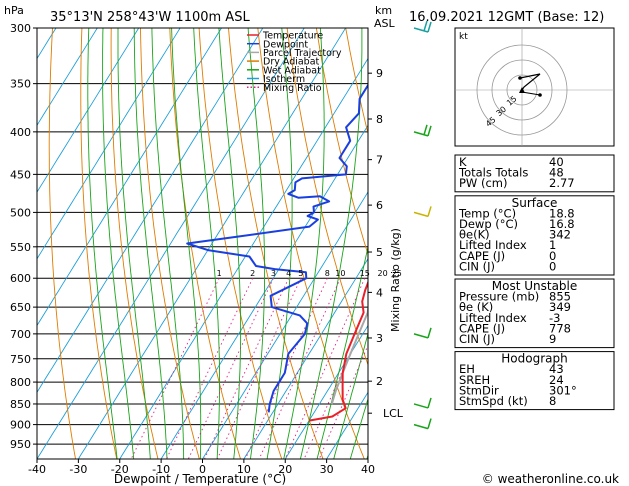  What do you see at coordinates (395, 280) in the screenshot?
I see `mixing-ratio-axis-label: Mixing Ratio (g/kg)` at bounding box center [395, 280].